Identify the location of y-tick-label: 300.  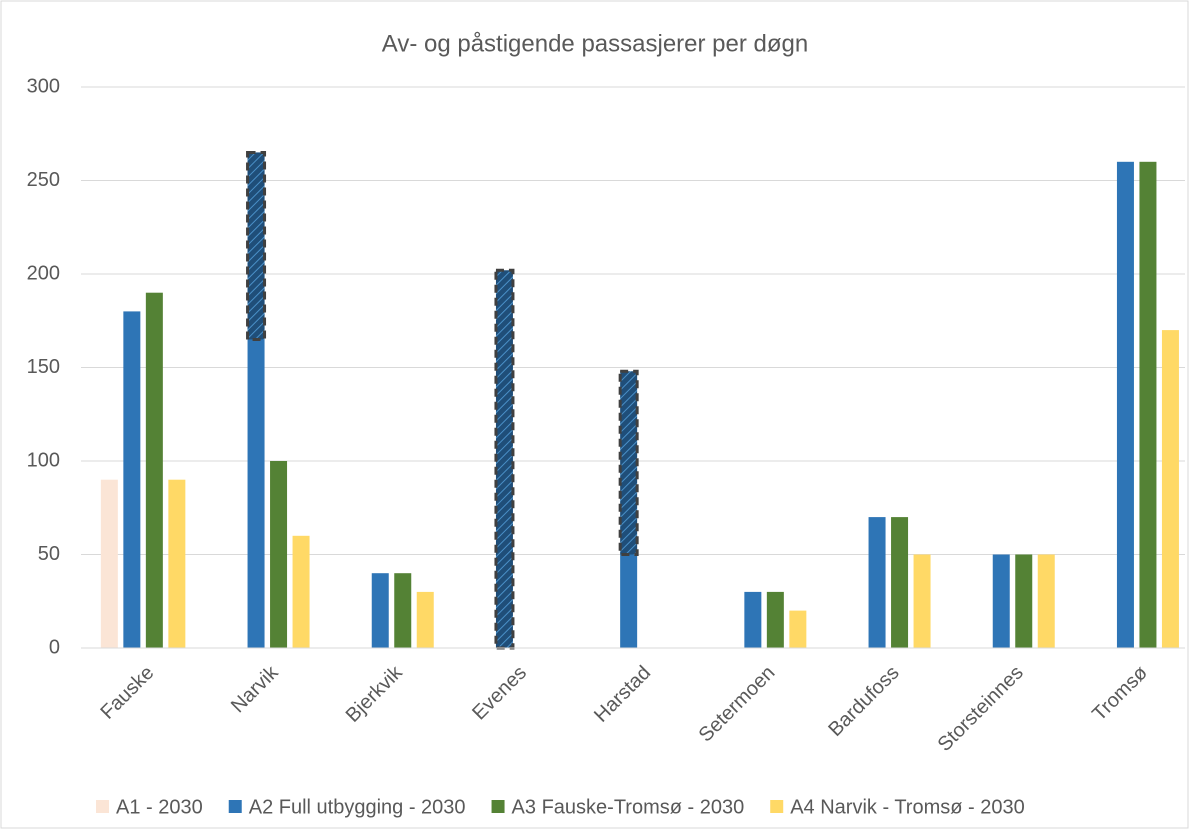
(43, 86).